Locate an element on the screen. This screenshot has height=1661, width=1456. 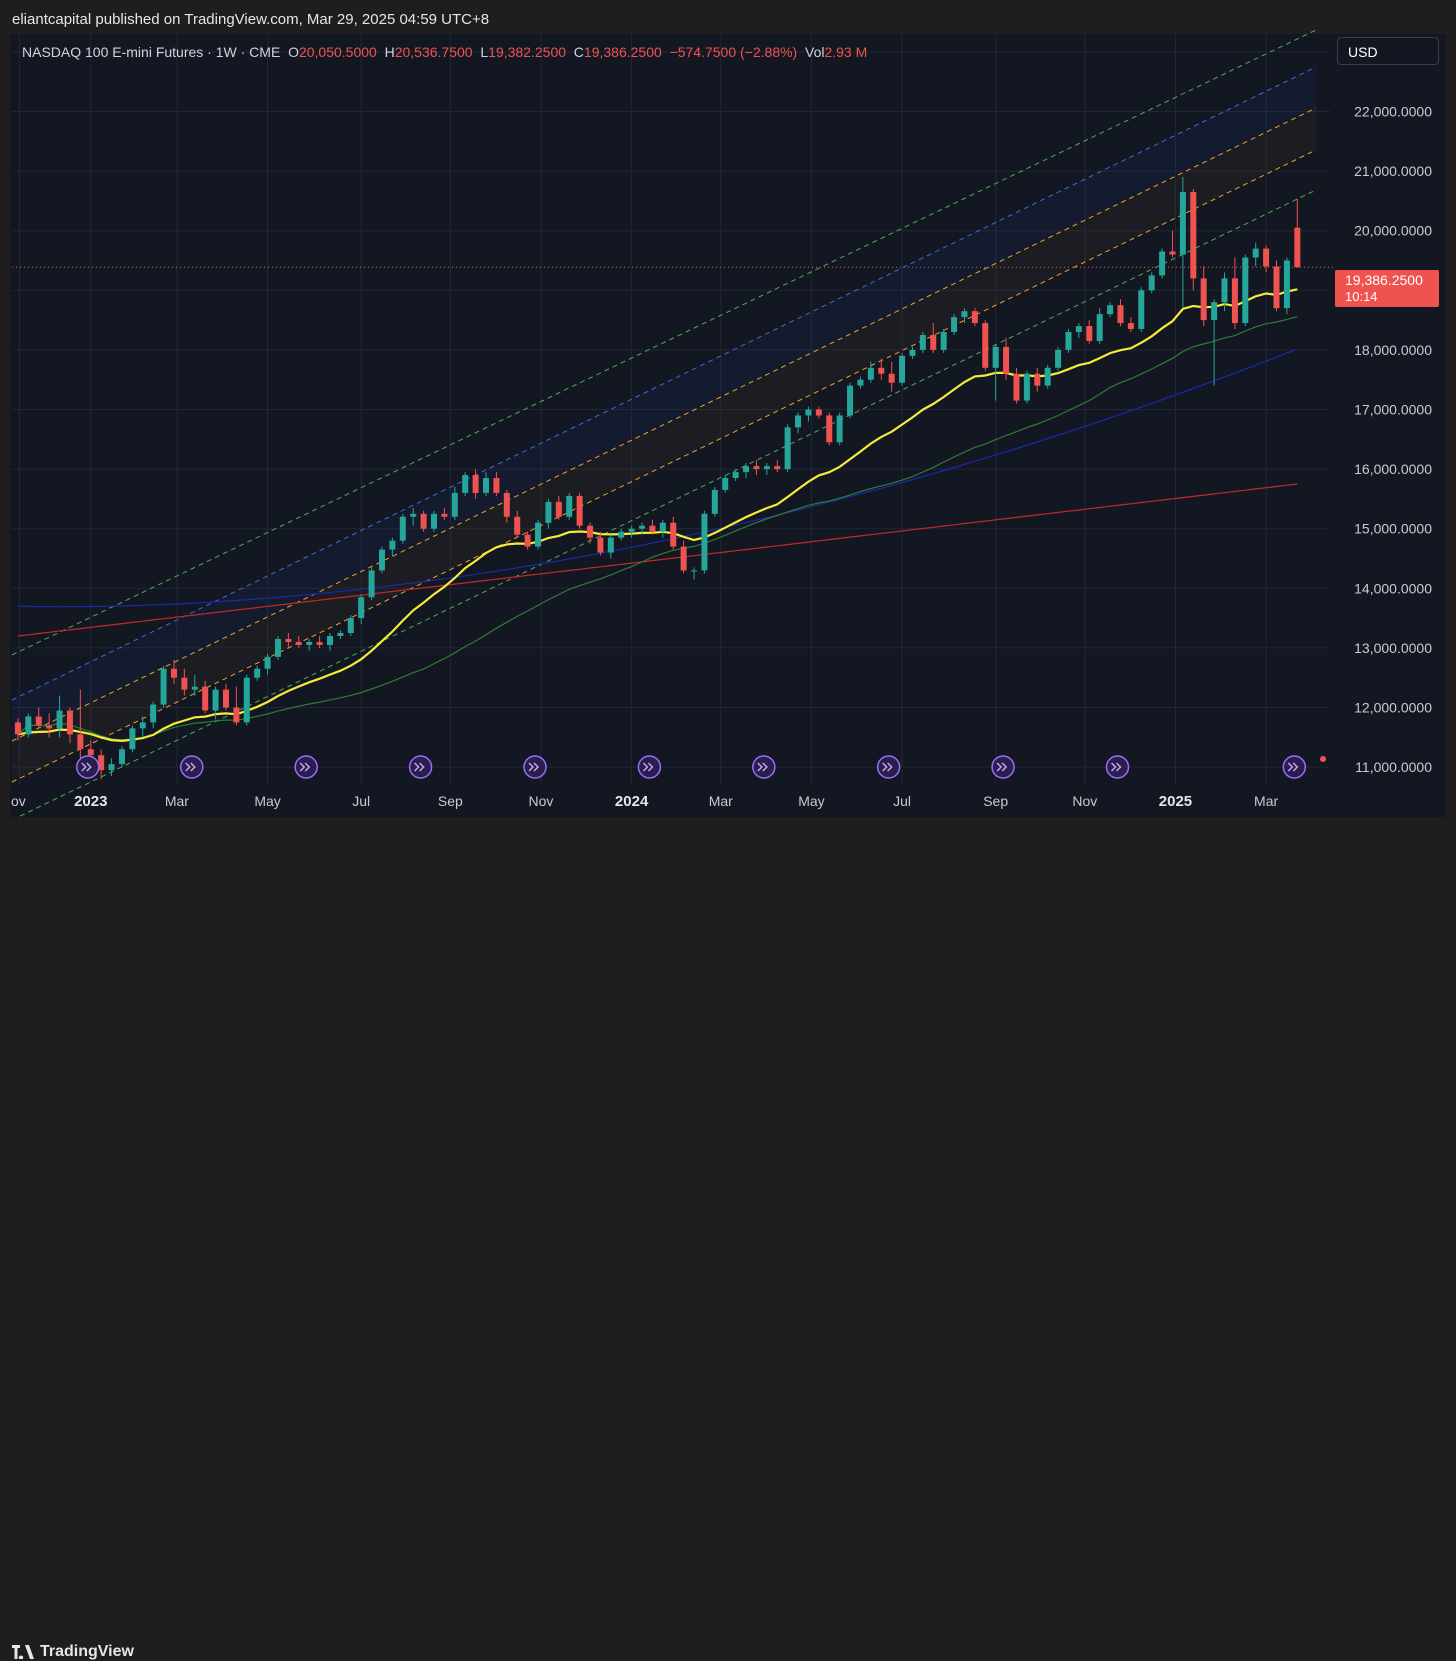
x-tick-label: 2023 is located at coordinates (90, 801).